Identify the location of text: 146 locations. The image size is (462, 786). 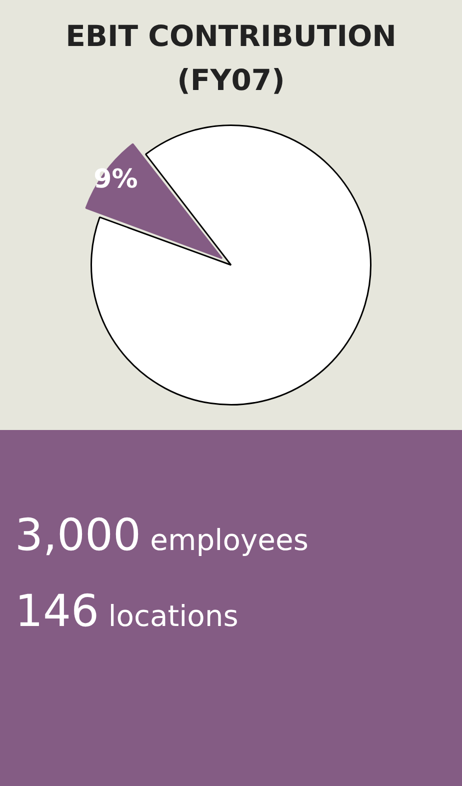
(126, 611).